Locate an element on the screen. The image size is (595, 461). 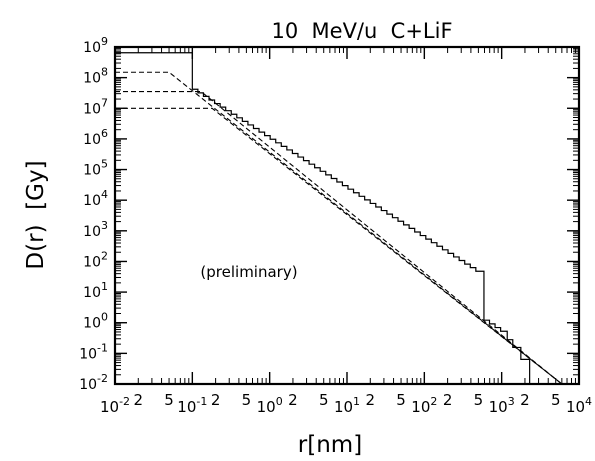
y-tick-label: 10⁻² is located at coordinates (93, 382).